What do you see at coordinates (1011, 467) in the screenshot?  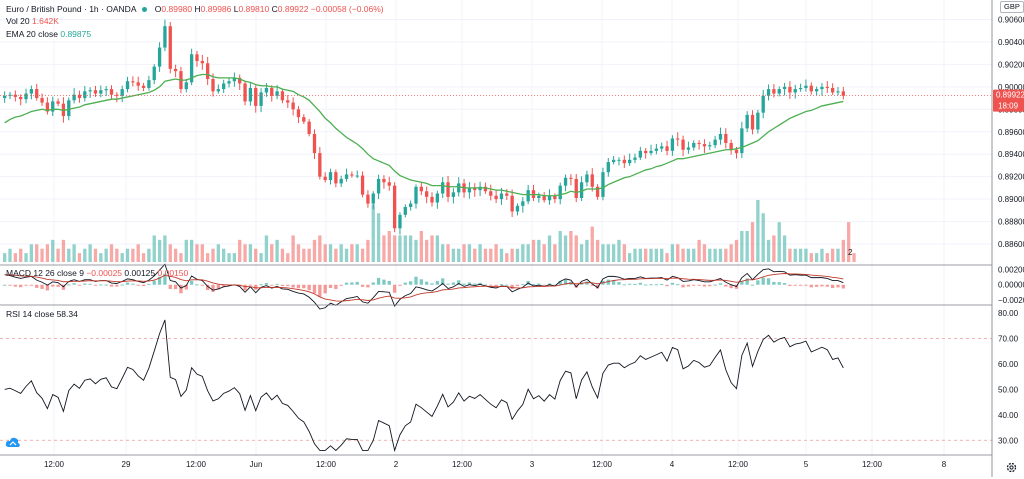 I see `settings-gear-icon` at bounding box center [1011, 467].